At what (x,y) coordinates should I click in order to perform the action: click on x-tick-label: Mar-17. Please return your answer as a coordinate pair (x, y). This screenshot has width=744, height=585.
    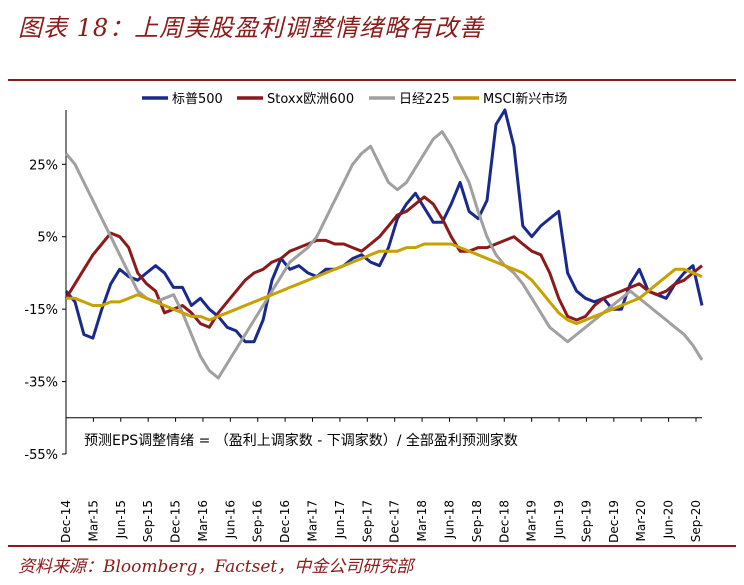
    Looking at the image, I should click on (313, 520).